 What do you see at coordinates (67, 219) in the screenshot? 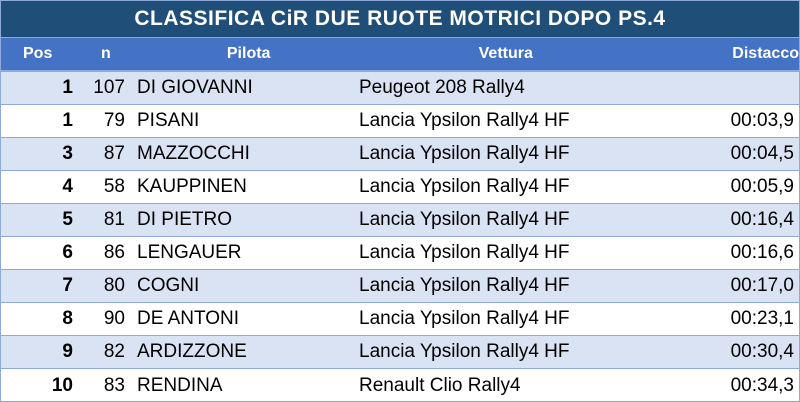
I see `cell-pos: 5` at bounding box center [67, 219].